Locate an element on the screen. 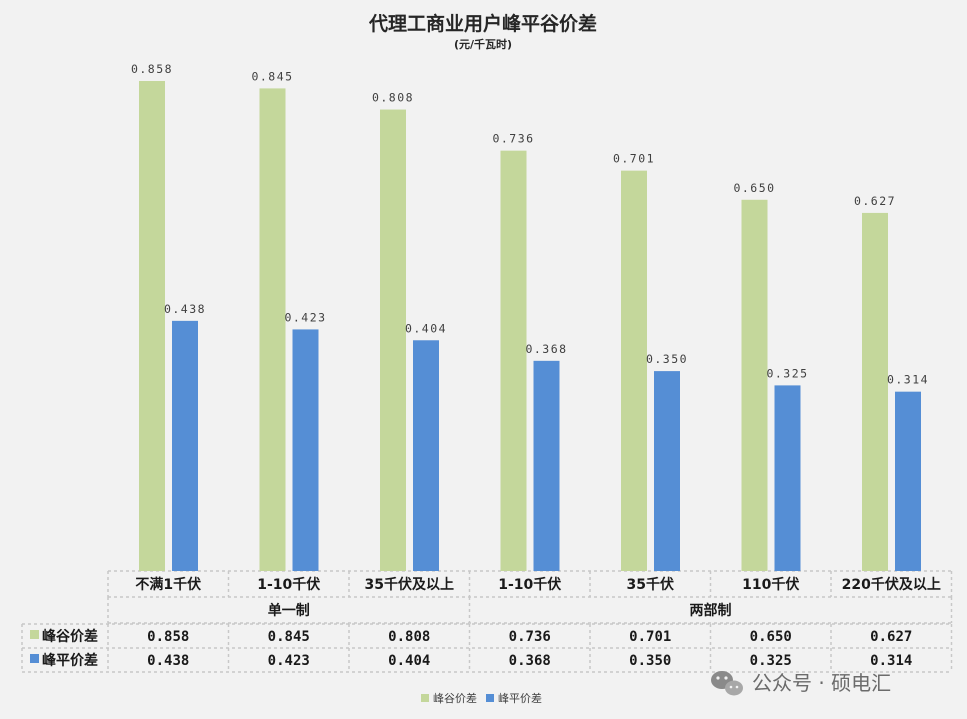 The width and height of the screenshot is (967, 719). data-label: 0.650 is located at coordinates (754, 188).